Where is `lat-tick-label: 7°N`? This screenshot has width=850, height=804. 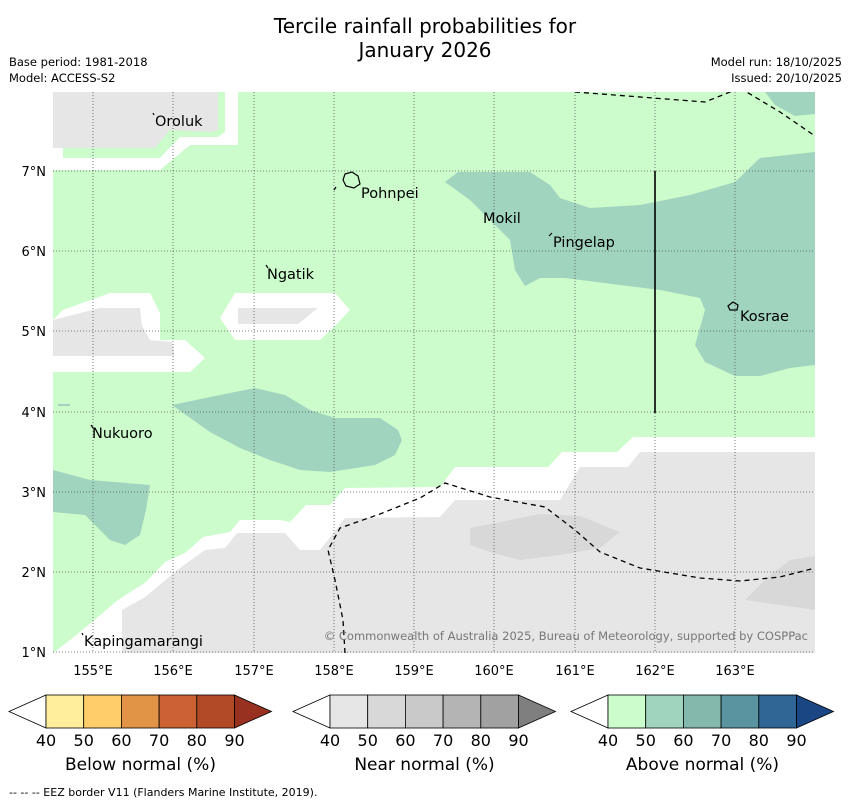
lat-tick-label: 7°N is located at coordinates (34, 172).